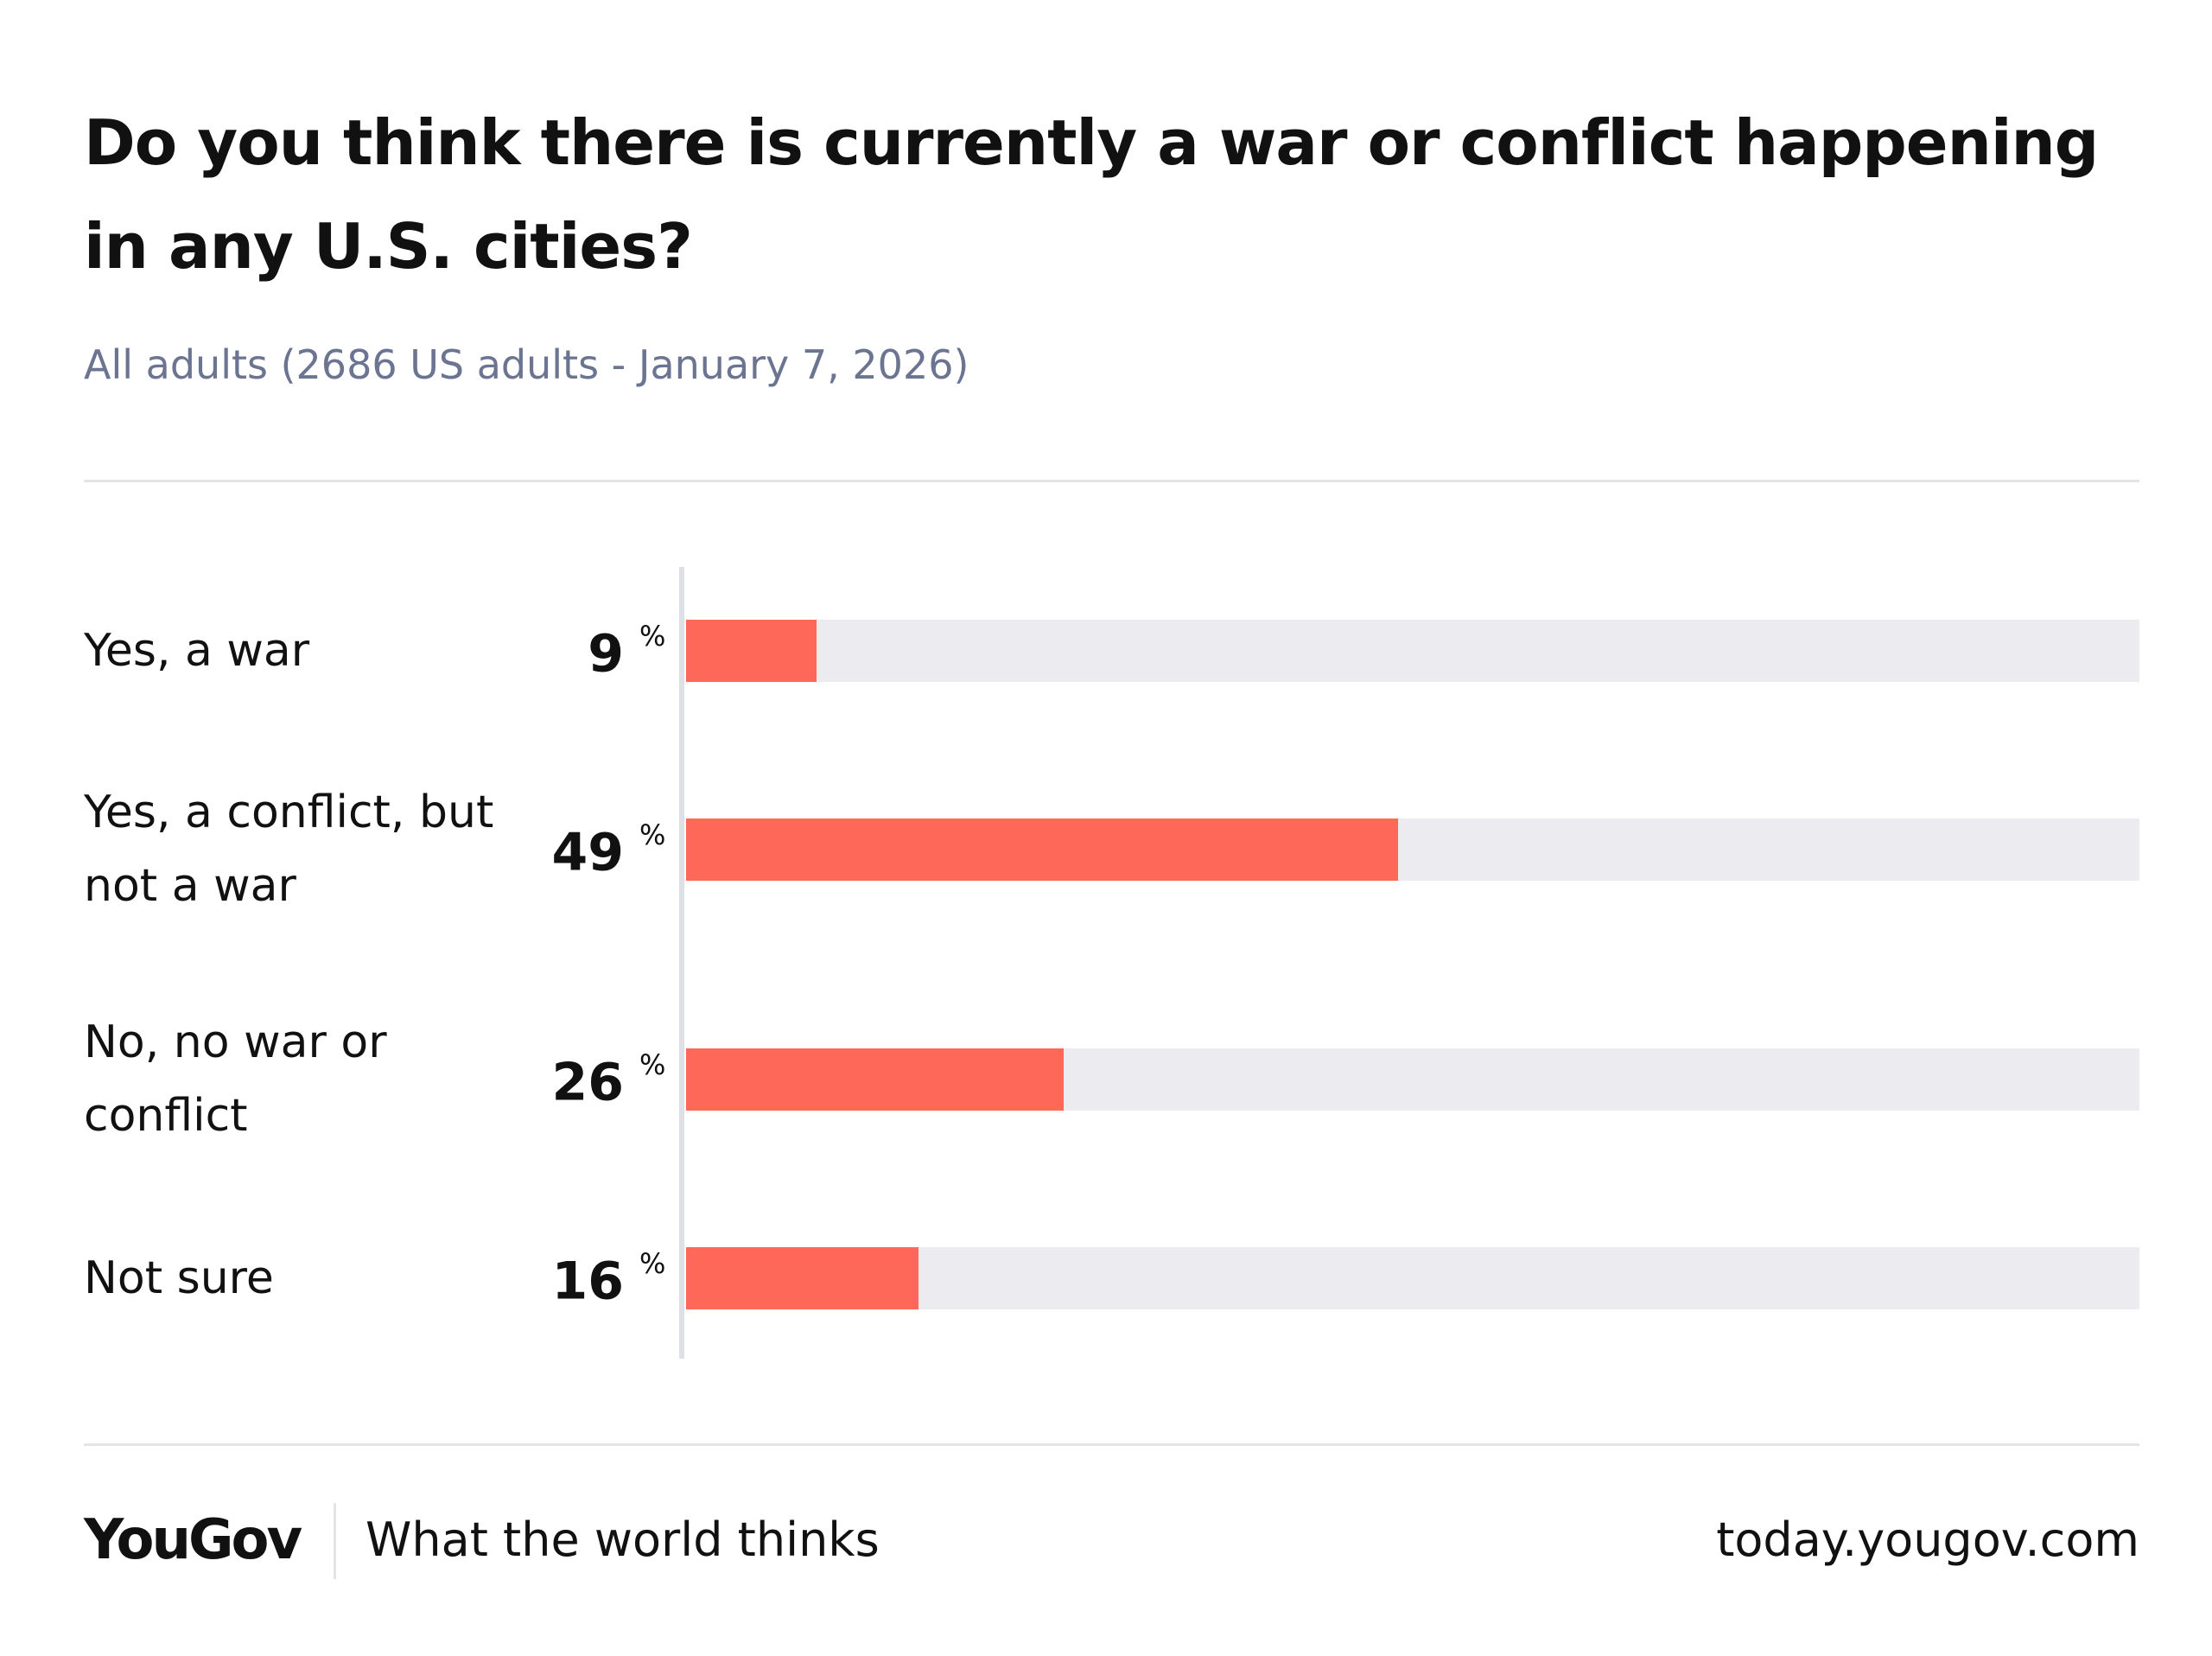  I want to click on value-label: 26, so click(588, 1082).